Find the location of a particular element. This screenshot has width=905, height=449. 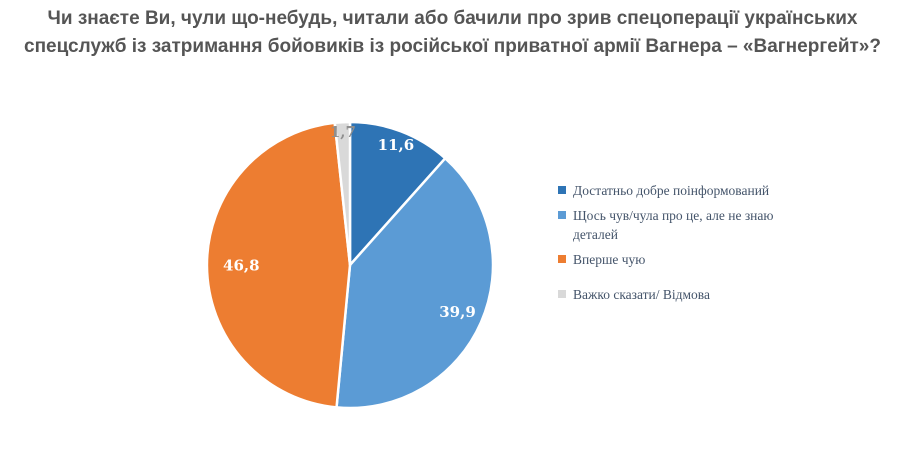

pie-slice-label-1: 39,9 is located at coordinates (457, 312).